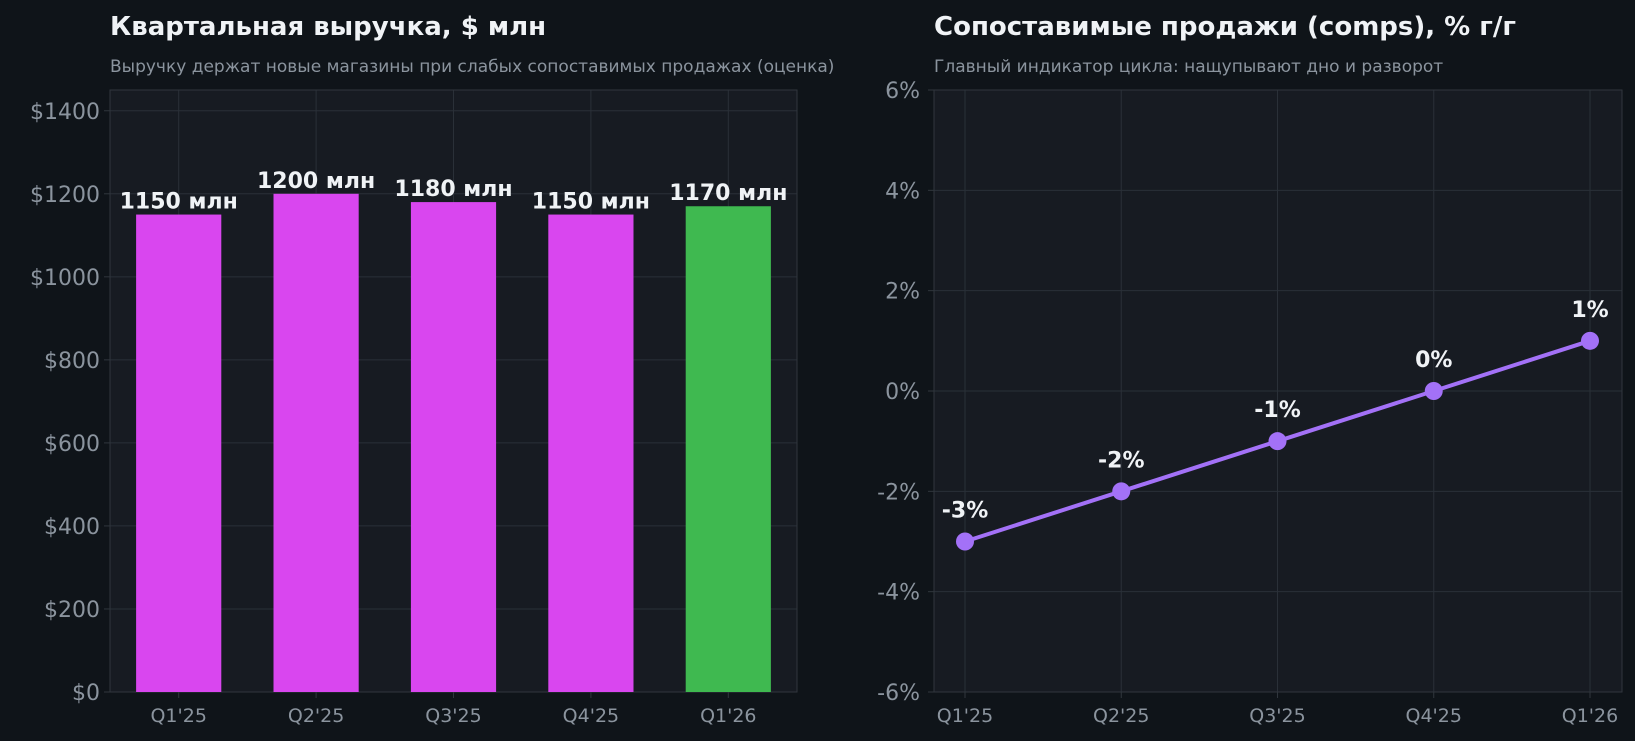  I want to click on revenue-chart-title: Квартальная выручка, $ млн, so click(328, 27).